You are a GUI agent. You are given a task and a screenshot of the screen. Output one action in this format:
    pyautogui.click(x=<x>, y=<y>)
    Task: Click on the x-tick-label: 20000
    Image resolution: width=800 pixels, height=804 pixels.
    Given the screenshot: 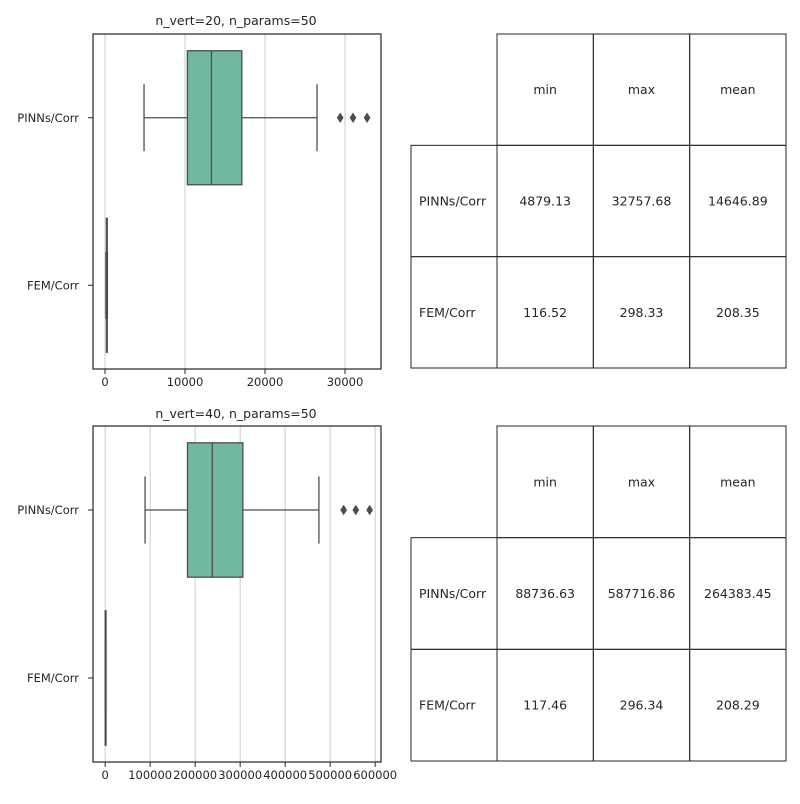 What is the action you would take?
    pyautogui.click(x=265, y=382)
    